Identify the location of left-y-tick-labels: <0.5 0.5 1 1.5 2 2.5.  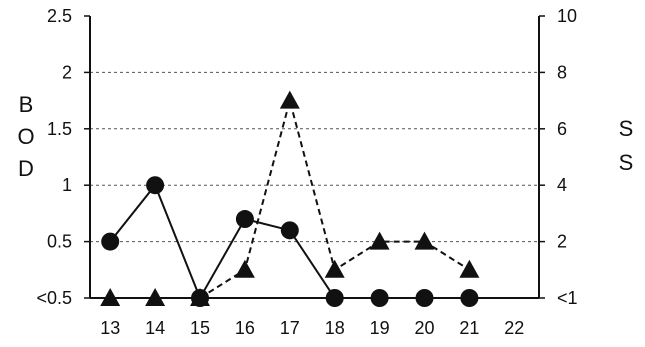
(54, 157).